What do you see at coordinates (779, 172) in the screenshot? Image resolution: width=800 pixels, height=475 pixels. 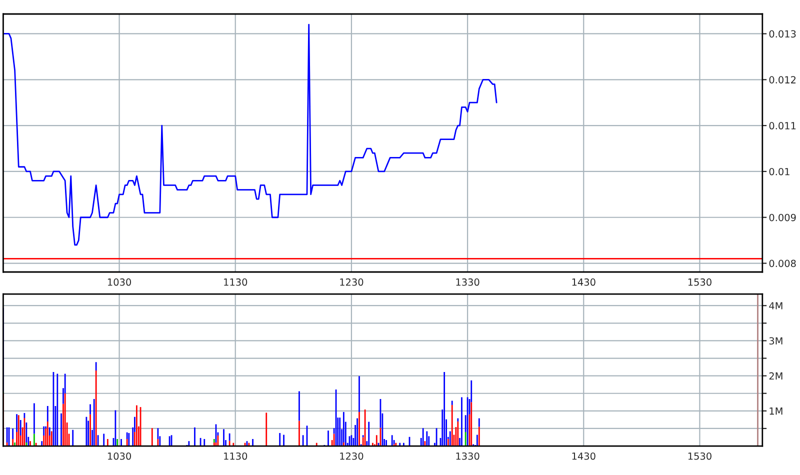 I see `y-tick-label: 0.01` at bounding box center [779, 172].